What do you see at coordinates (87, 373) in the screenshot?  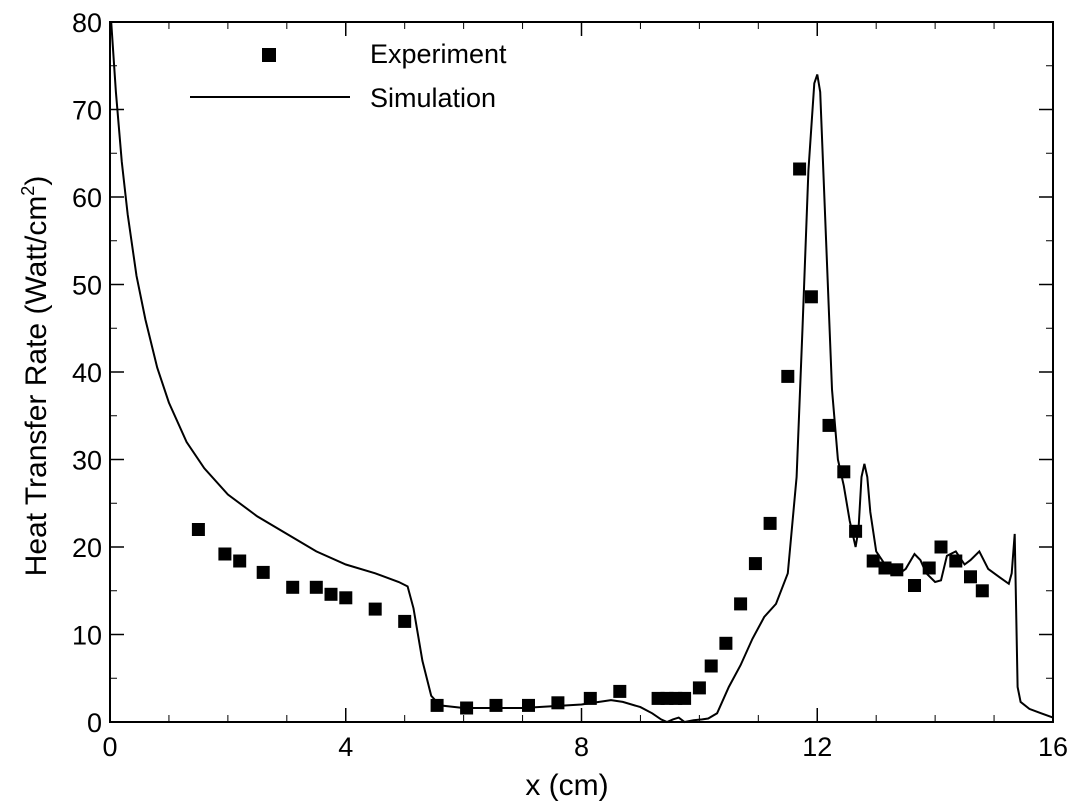 I see `y-tick-label: 40` at bounding box center [87, 373].